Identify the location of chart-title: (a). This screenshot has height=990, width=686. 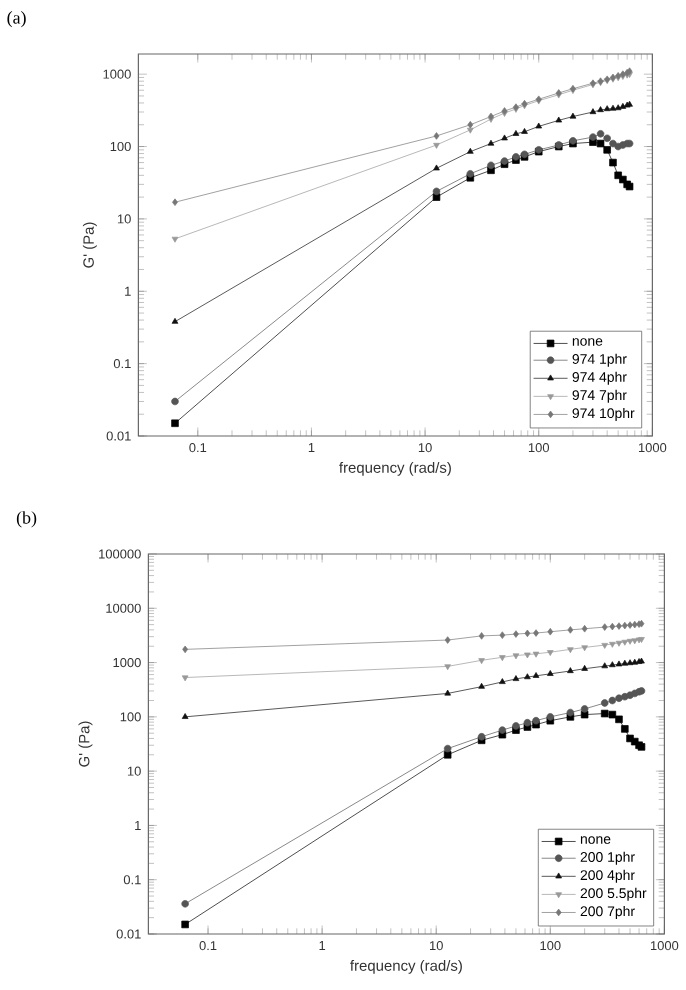
(17, 19).